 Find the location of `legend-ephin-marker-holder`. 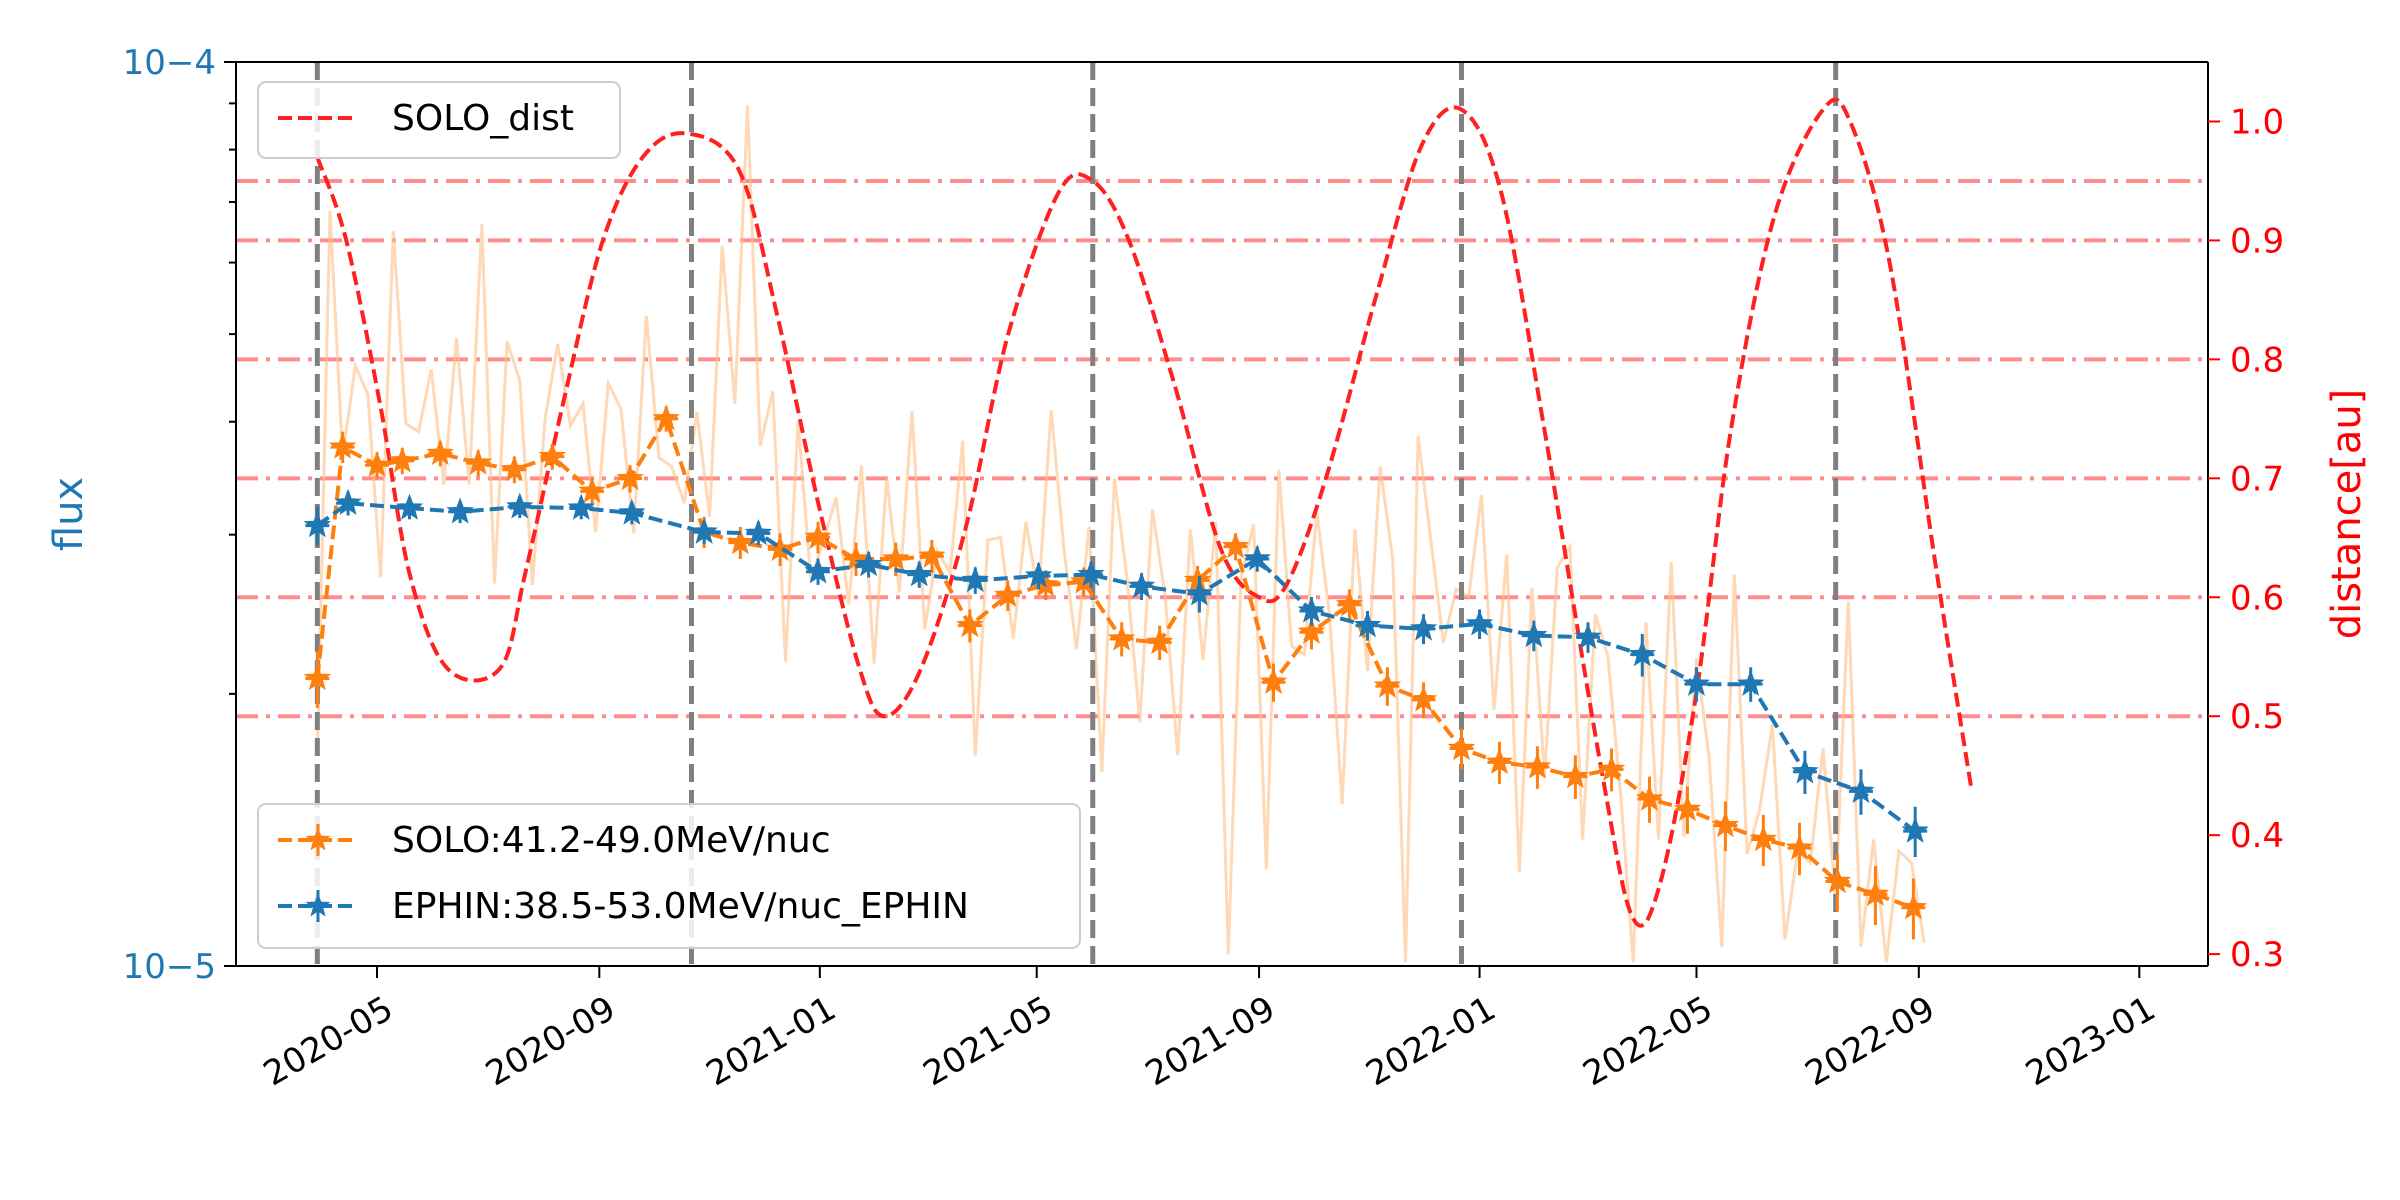

legend-ephin-marker-holder is located at coordinates (318, 905).